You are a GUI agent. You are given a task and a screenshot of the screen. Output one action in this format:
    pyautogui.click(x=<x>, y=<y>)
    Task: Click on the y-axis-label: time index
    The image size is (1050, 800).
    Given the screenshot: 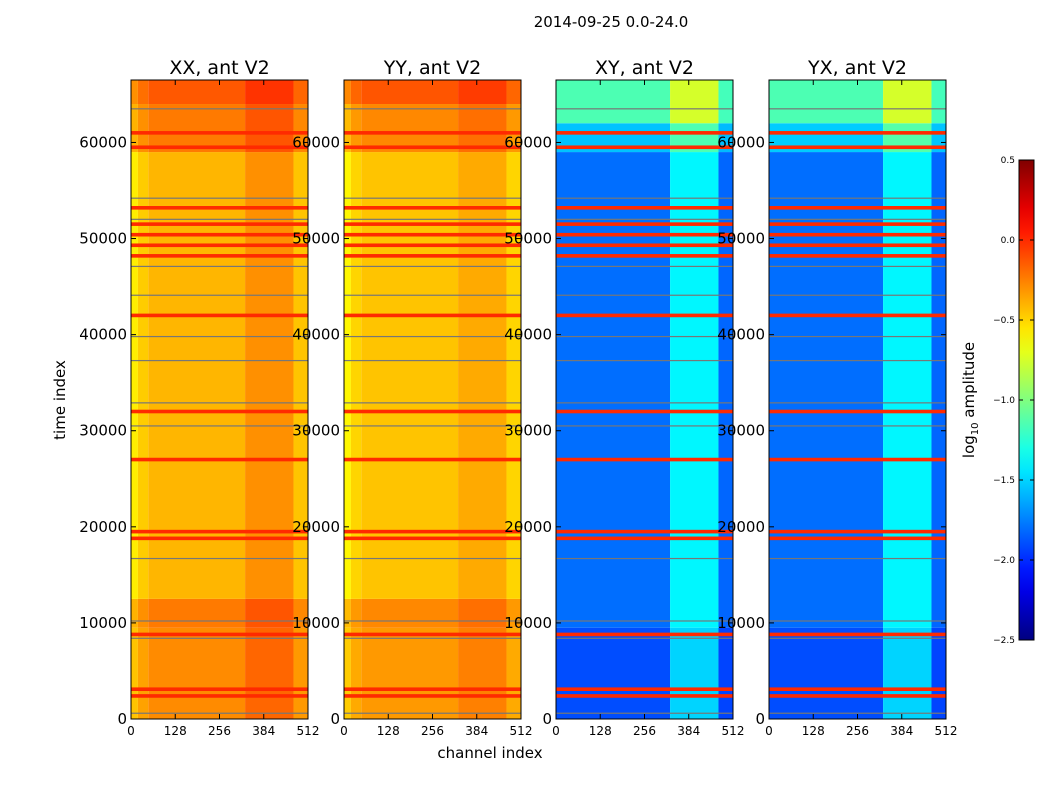 What is the action you would take?
    pyautogui.click(x=60, y=400)
    